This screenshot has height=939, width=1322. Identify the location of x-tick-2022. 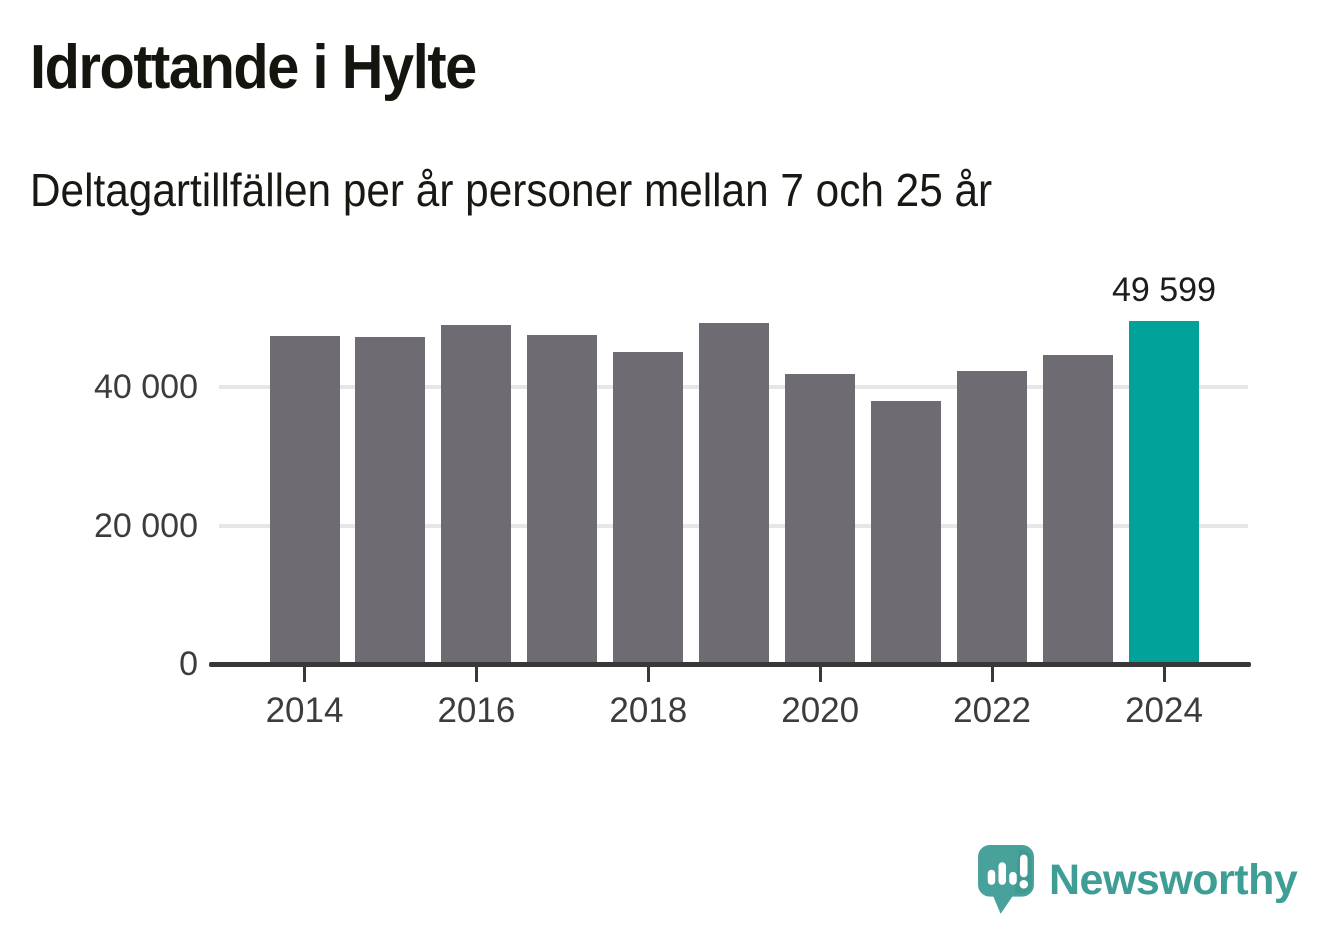
(992, 674).